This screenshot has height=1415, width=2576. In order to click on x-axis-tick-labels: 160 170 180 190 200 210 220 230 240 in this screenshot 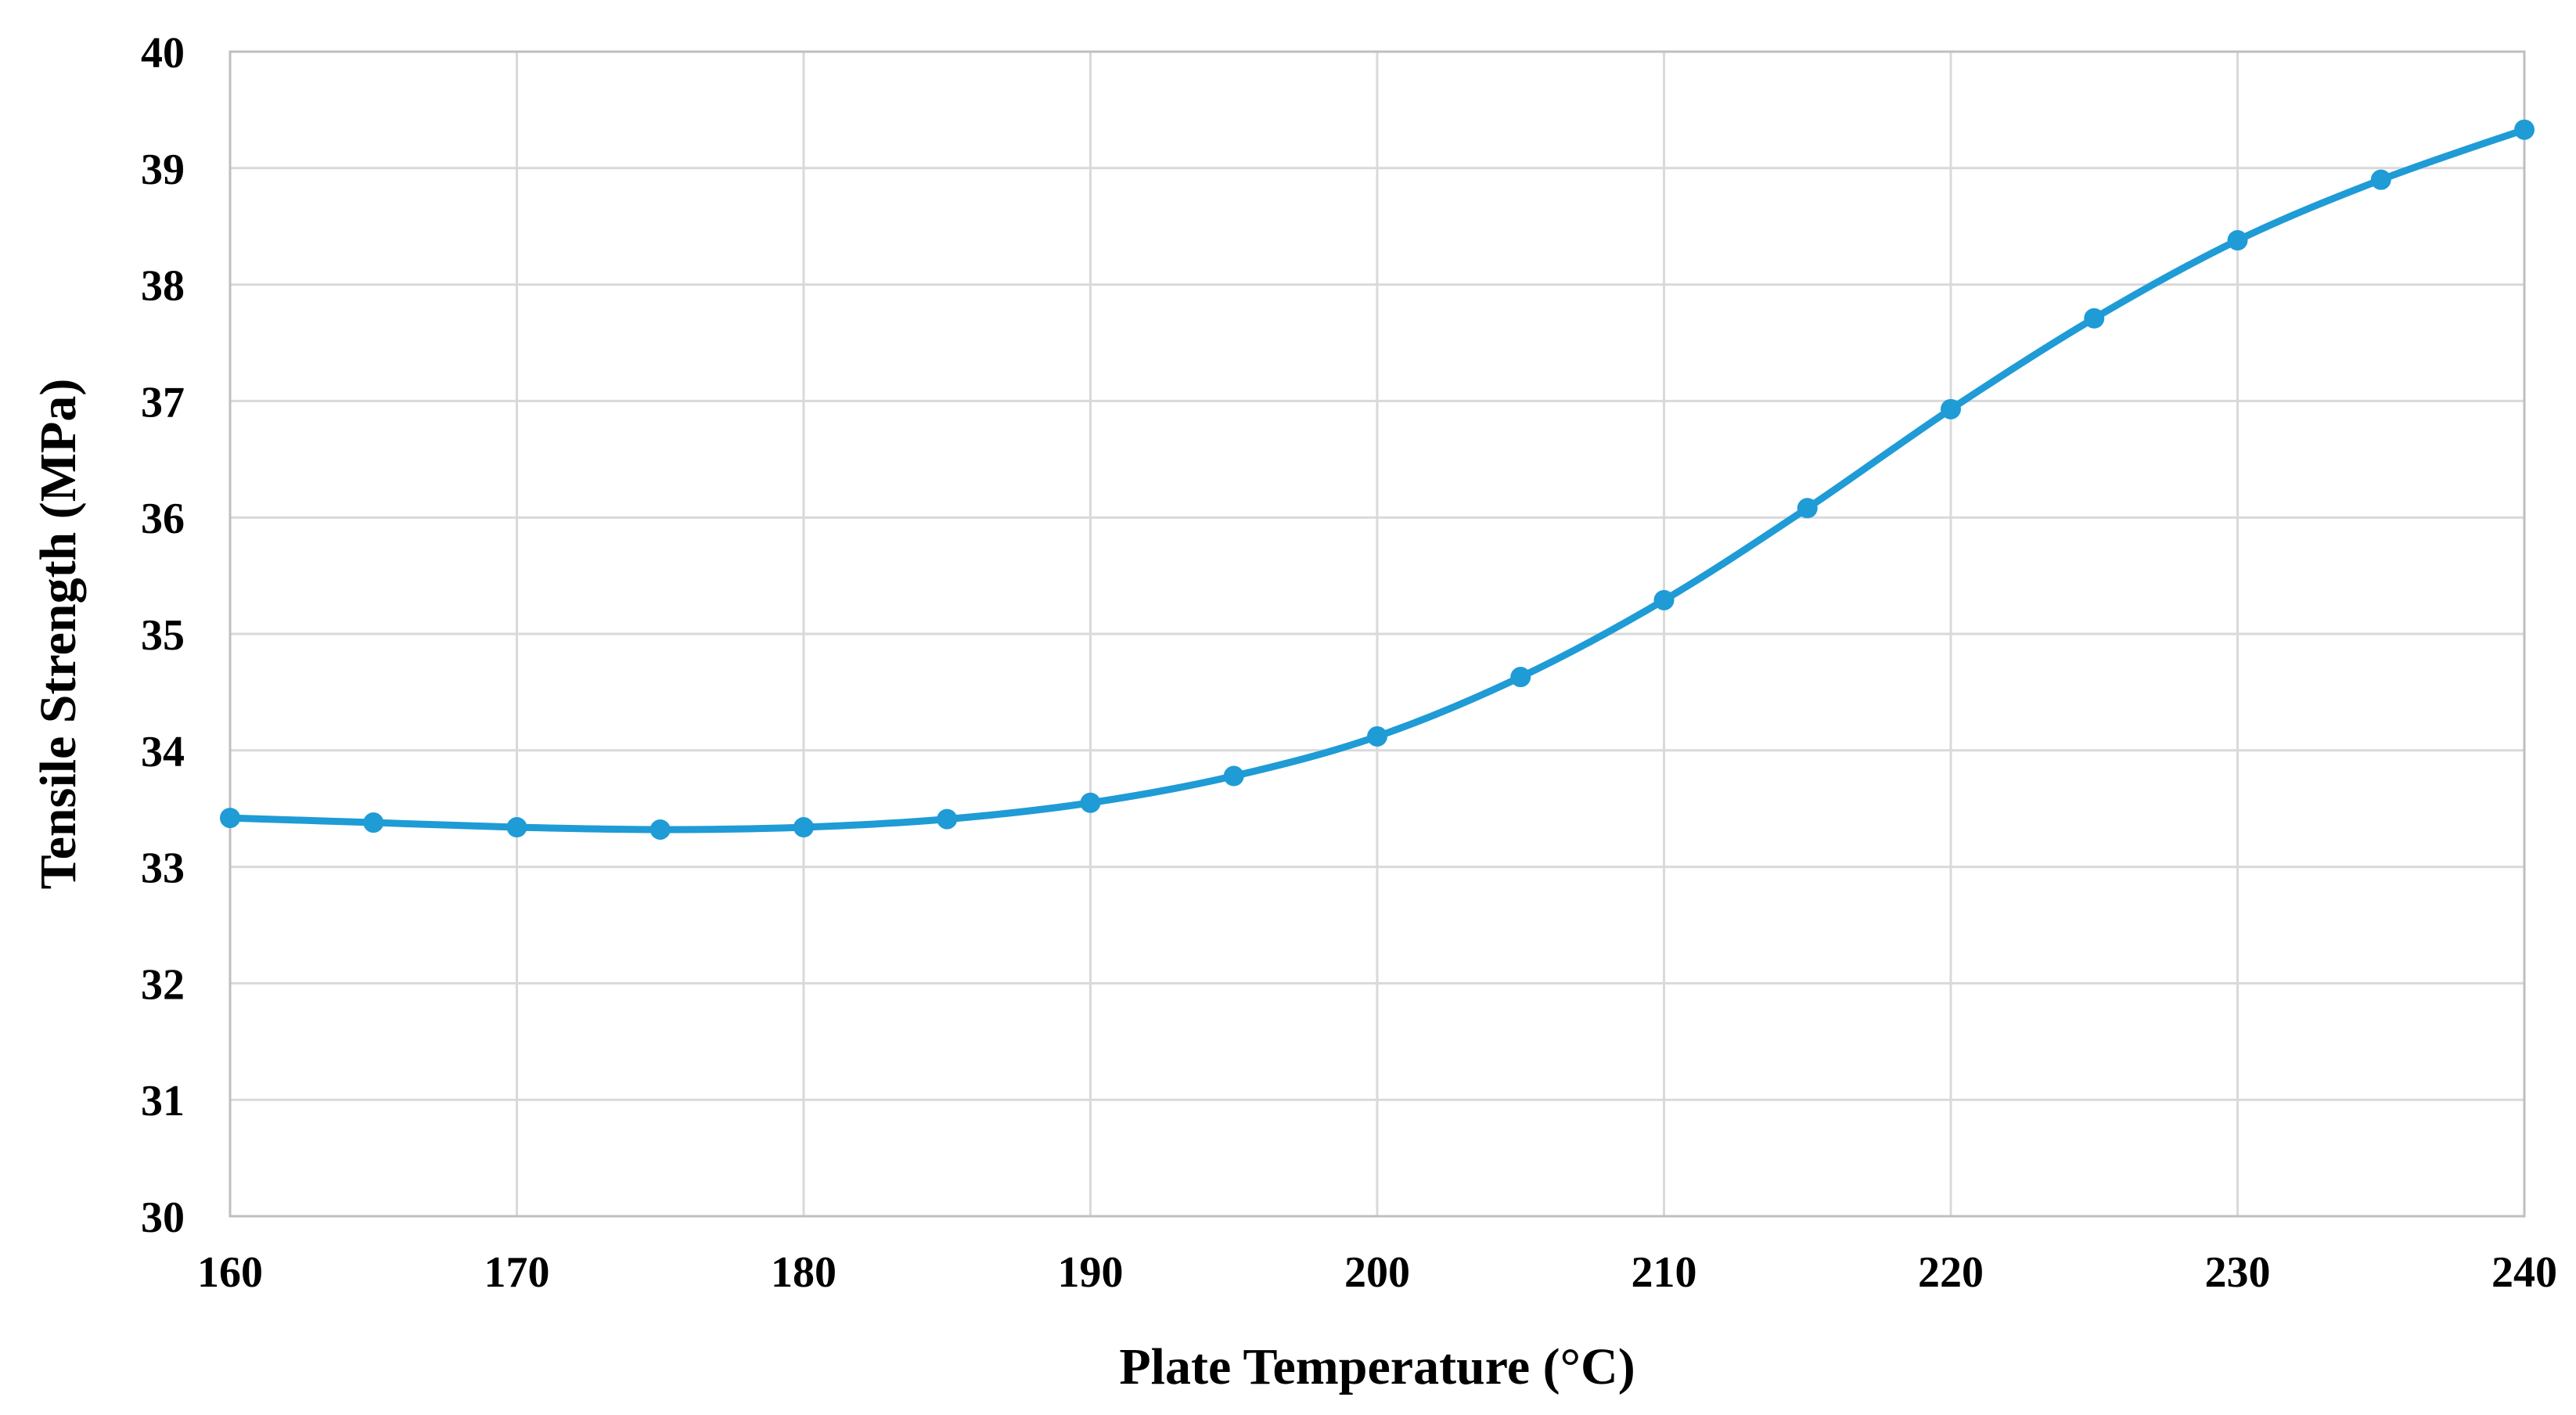, I will do `click(1377, 1272)`.